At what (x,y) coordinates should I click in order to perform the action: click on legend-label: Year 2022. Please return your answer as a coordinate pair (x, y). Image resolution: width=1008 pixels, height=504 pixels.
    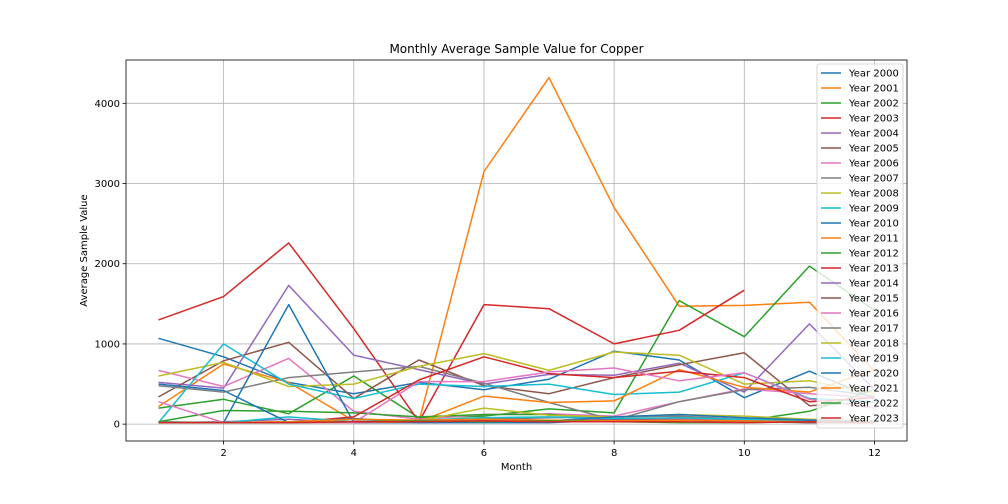
    Looking at the image, I should click on (873, 404).